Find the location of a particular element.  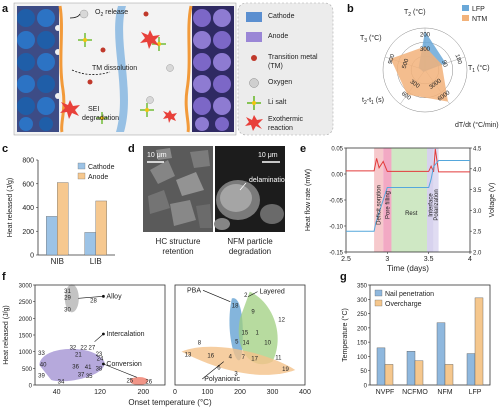

radar-axis-label-0-sub: 2 is located at coordinates (409, 15).